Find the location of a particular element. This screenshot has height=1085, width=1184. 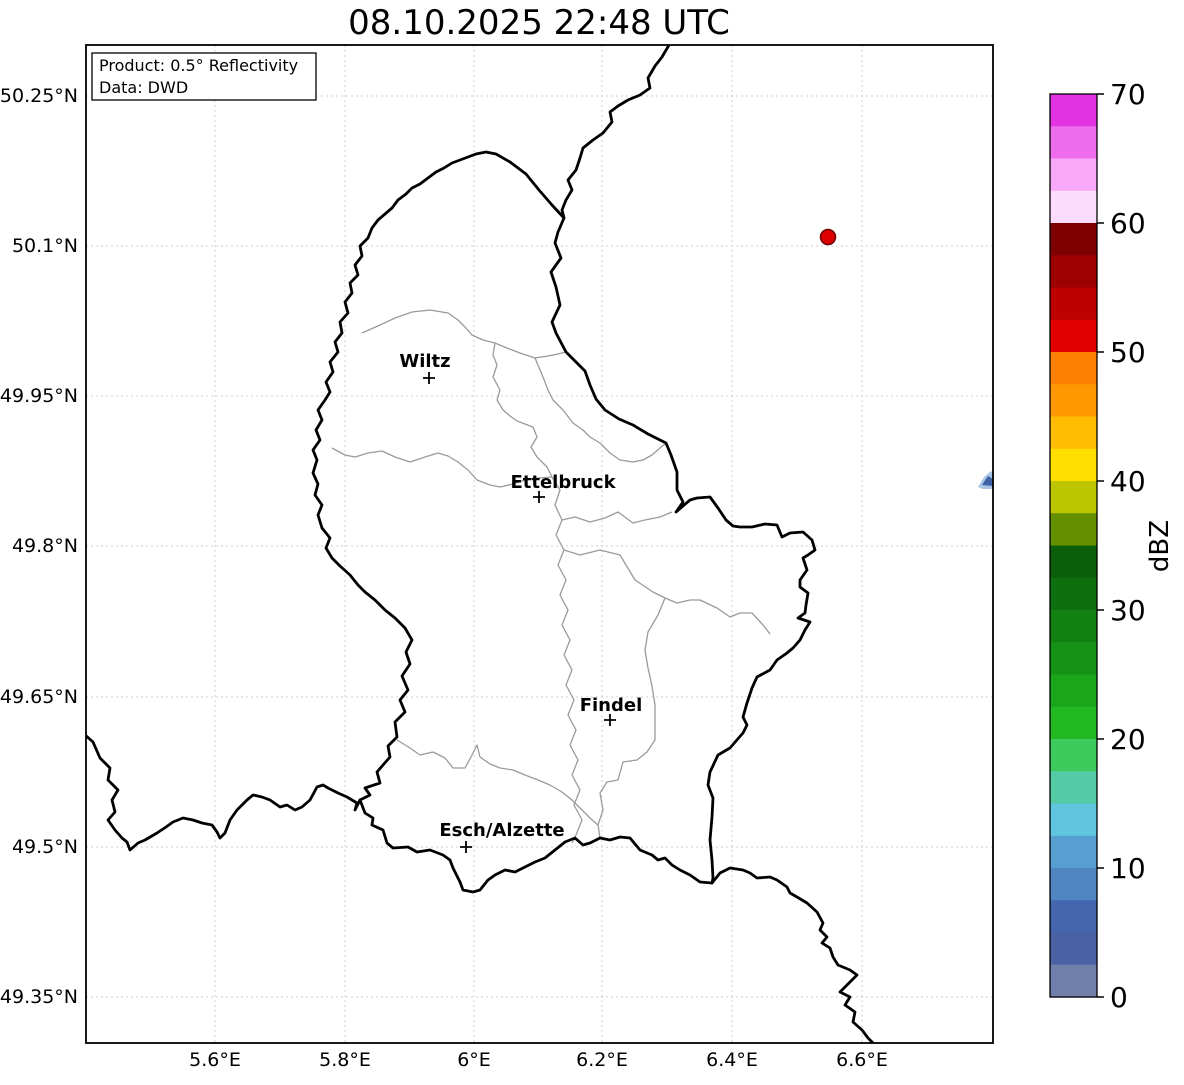

cb-tick-label: 60 is located at coordinates (1128, 223).